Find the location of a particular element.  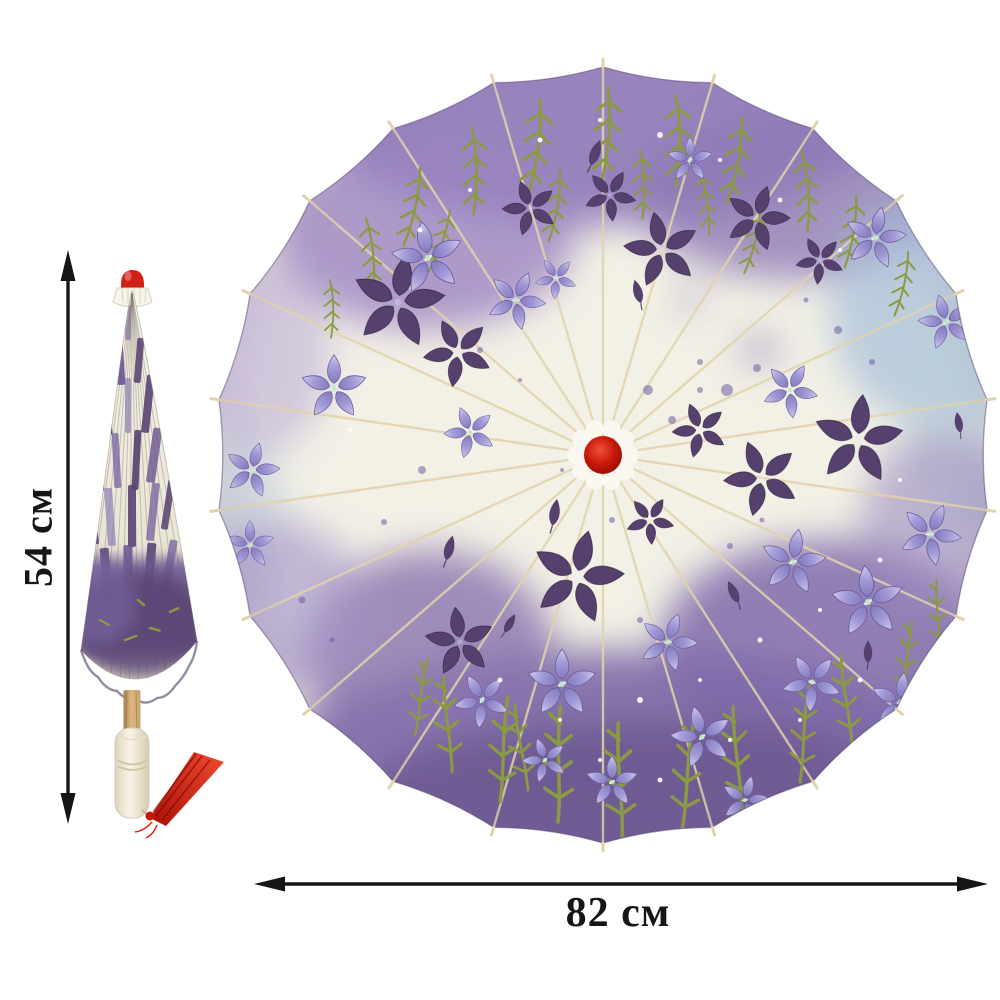

handle-collar is located at coordinates (132, 738).